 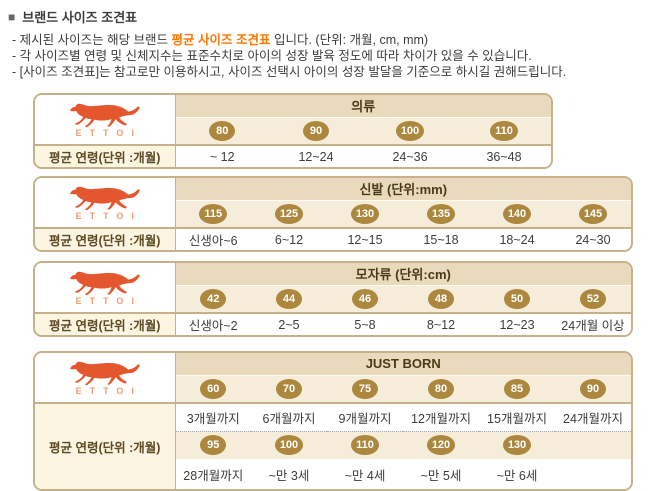 What do you see at coordinates (441, 445) in the screenshot?
I see `size-badge: 120` at bounding box center [441, 445].